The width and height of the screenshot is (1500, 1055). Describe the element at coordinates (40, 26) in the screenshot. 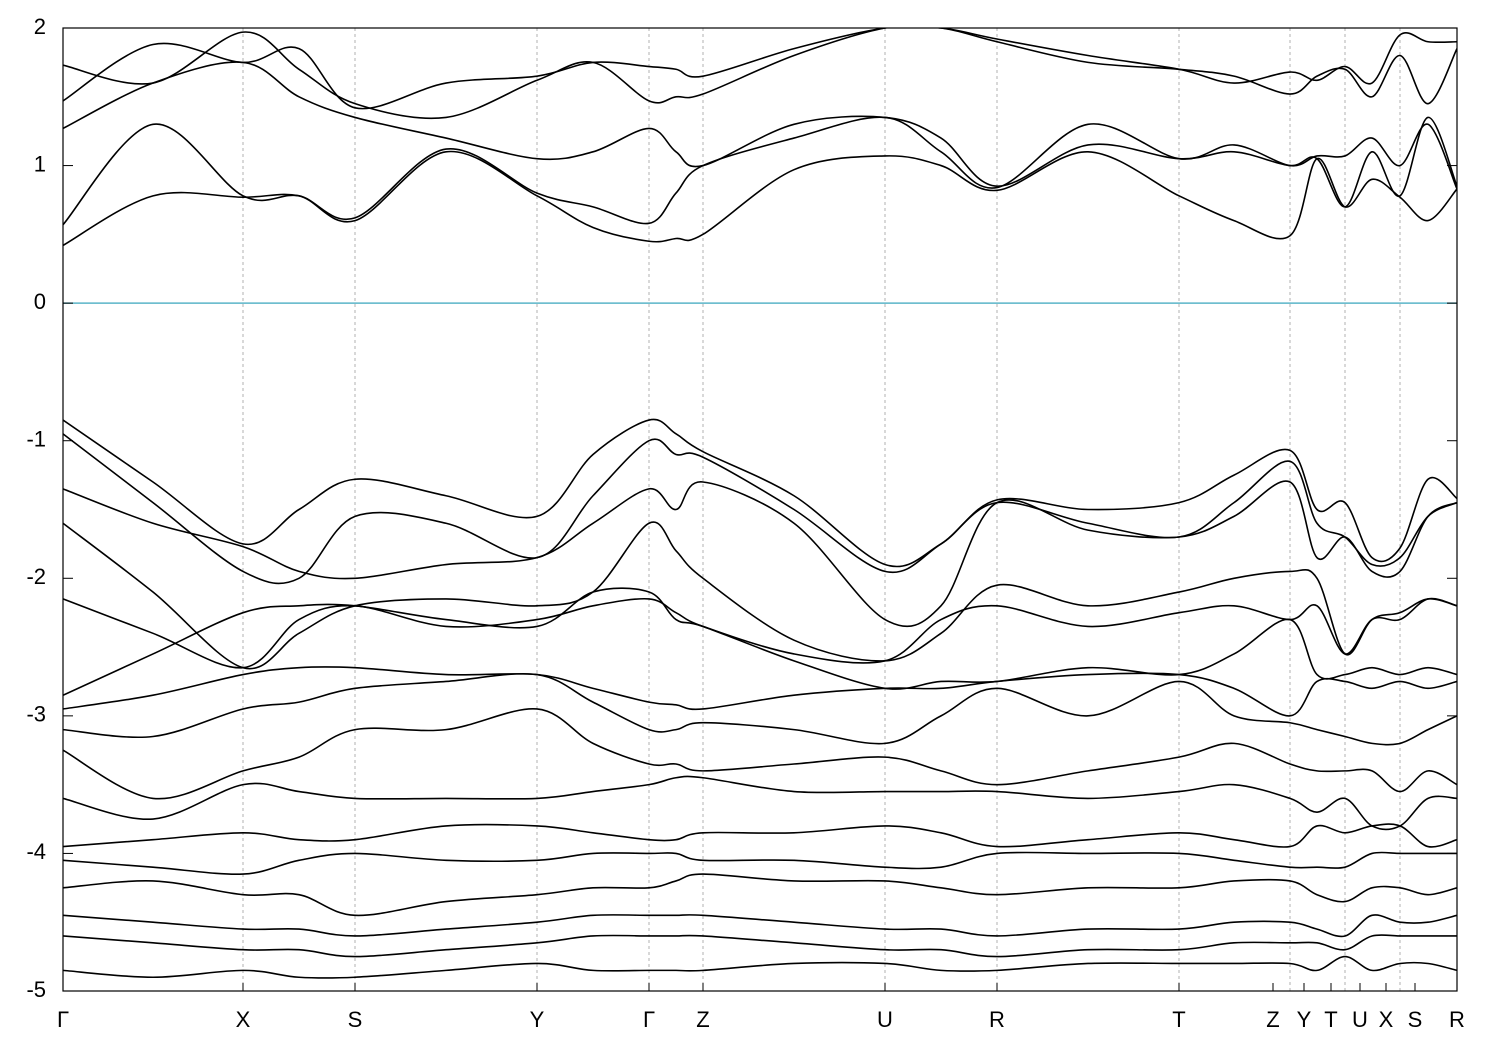

I see `y-tick-label: 2` at that location.